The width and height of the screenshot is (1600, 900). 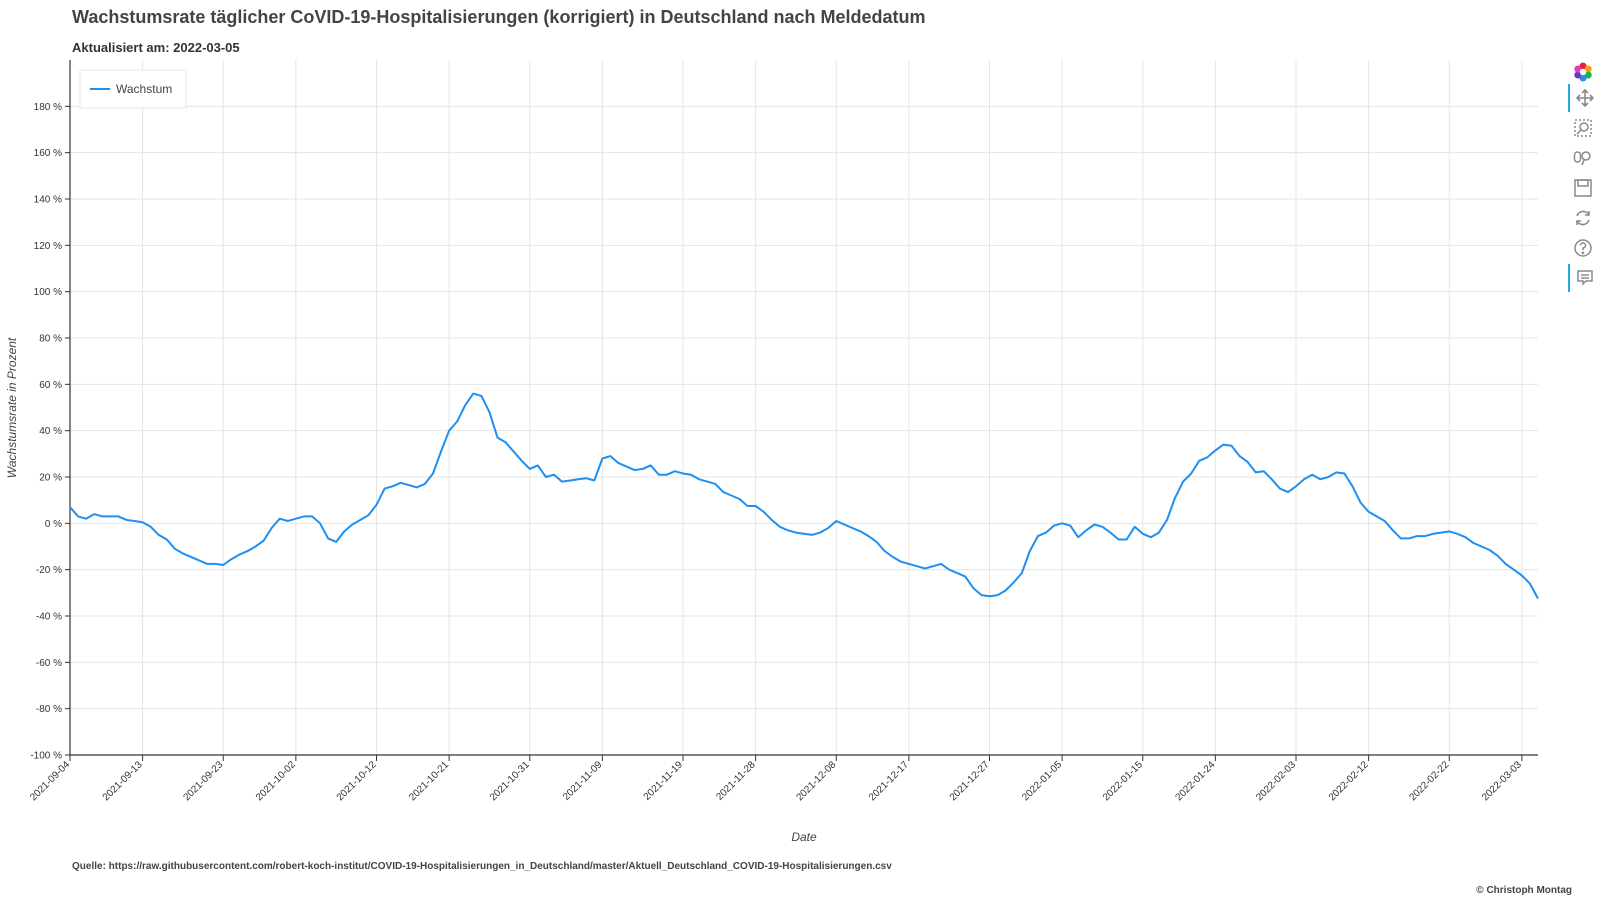 I want to click on wheel-zoom-tool-icon, so click(x=1583, y=158).